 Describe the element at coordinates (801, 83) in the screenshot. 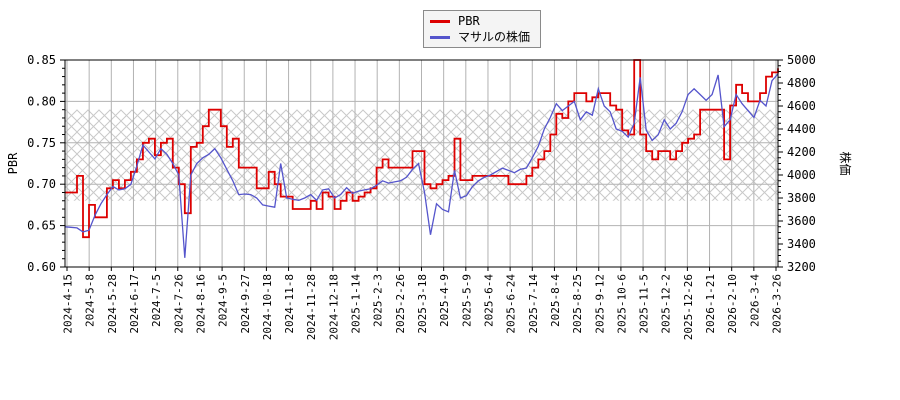

I see `svg-text: 4800` at that location.